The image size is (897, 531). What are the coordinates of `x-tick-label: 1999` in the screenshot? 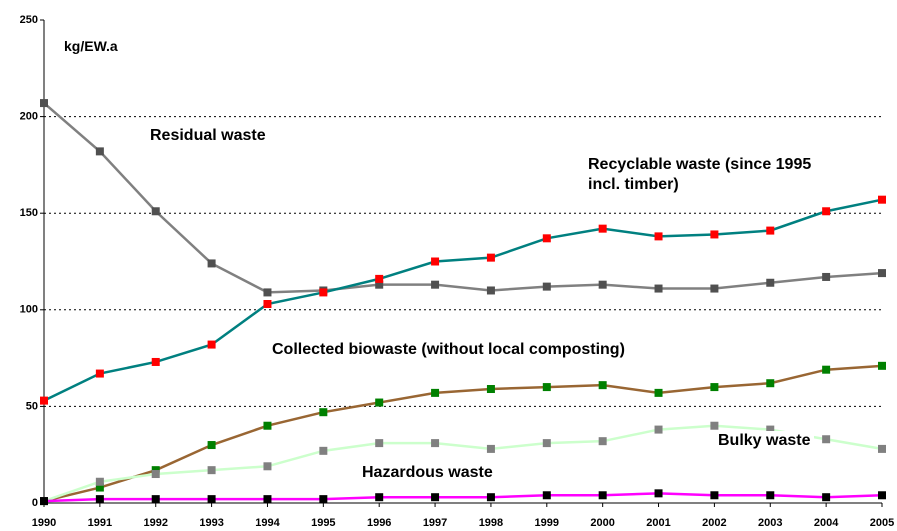 It's located at (547, 523).